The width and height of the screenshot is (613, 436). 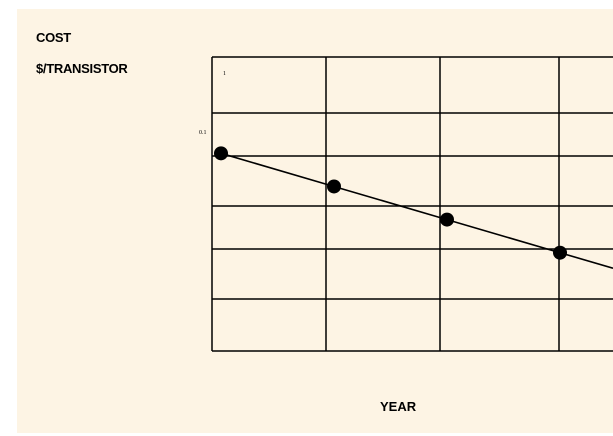 What do you see at coordinates (398, 406) in the screenshot?
I see `x-axis-label: YEAR` at bounding box center [398, 406].